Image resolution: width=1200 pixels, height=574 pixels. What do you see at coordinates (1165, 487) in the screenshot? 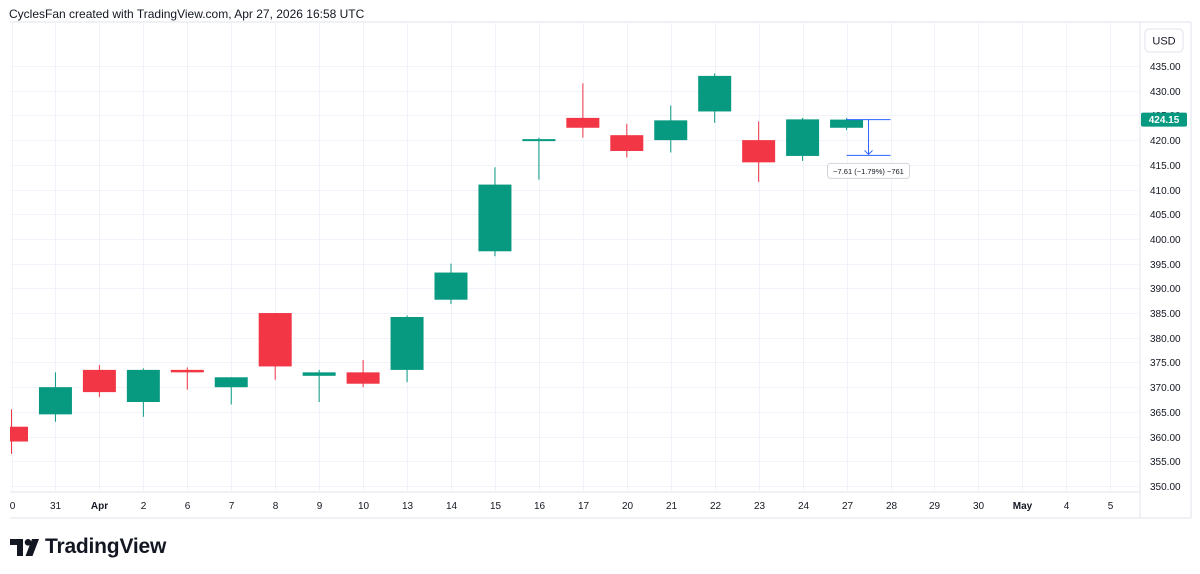
I see `y-tick-label: 350.00` at bounding box center [1165, 487].